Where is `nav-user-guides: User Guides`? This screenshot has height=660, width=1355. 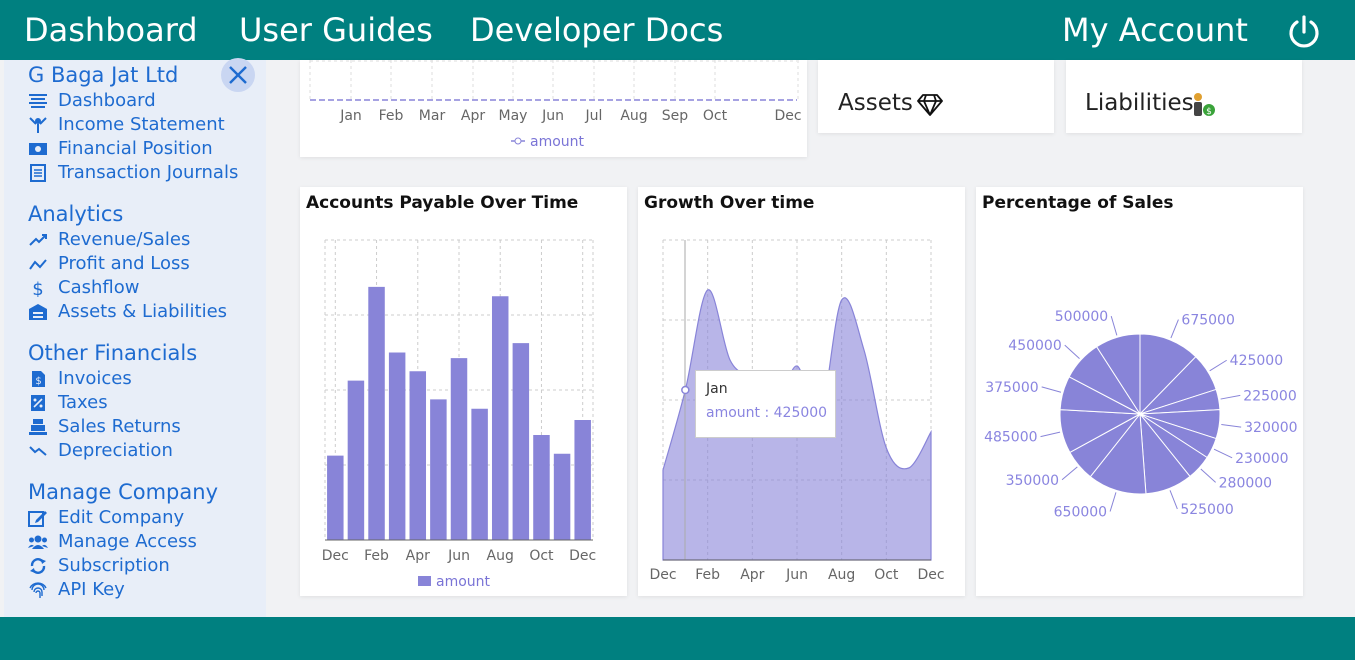
nav-user-guides: User Guides is located at coordinates (336, 30).